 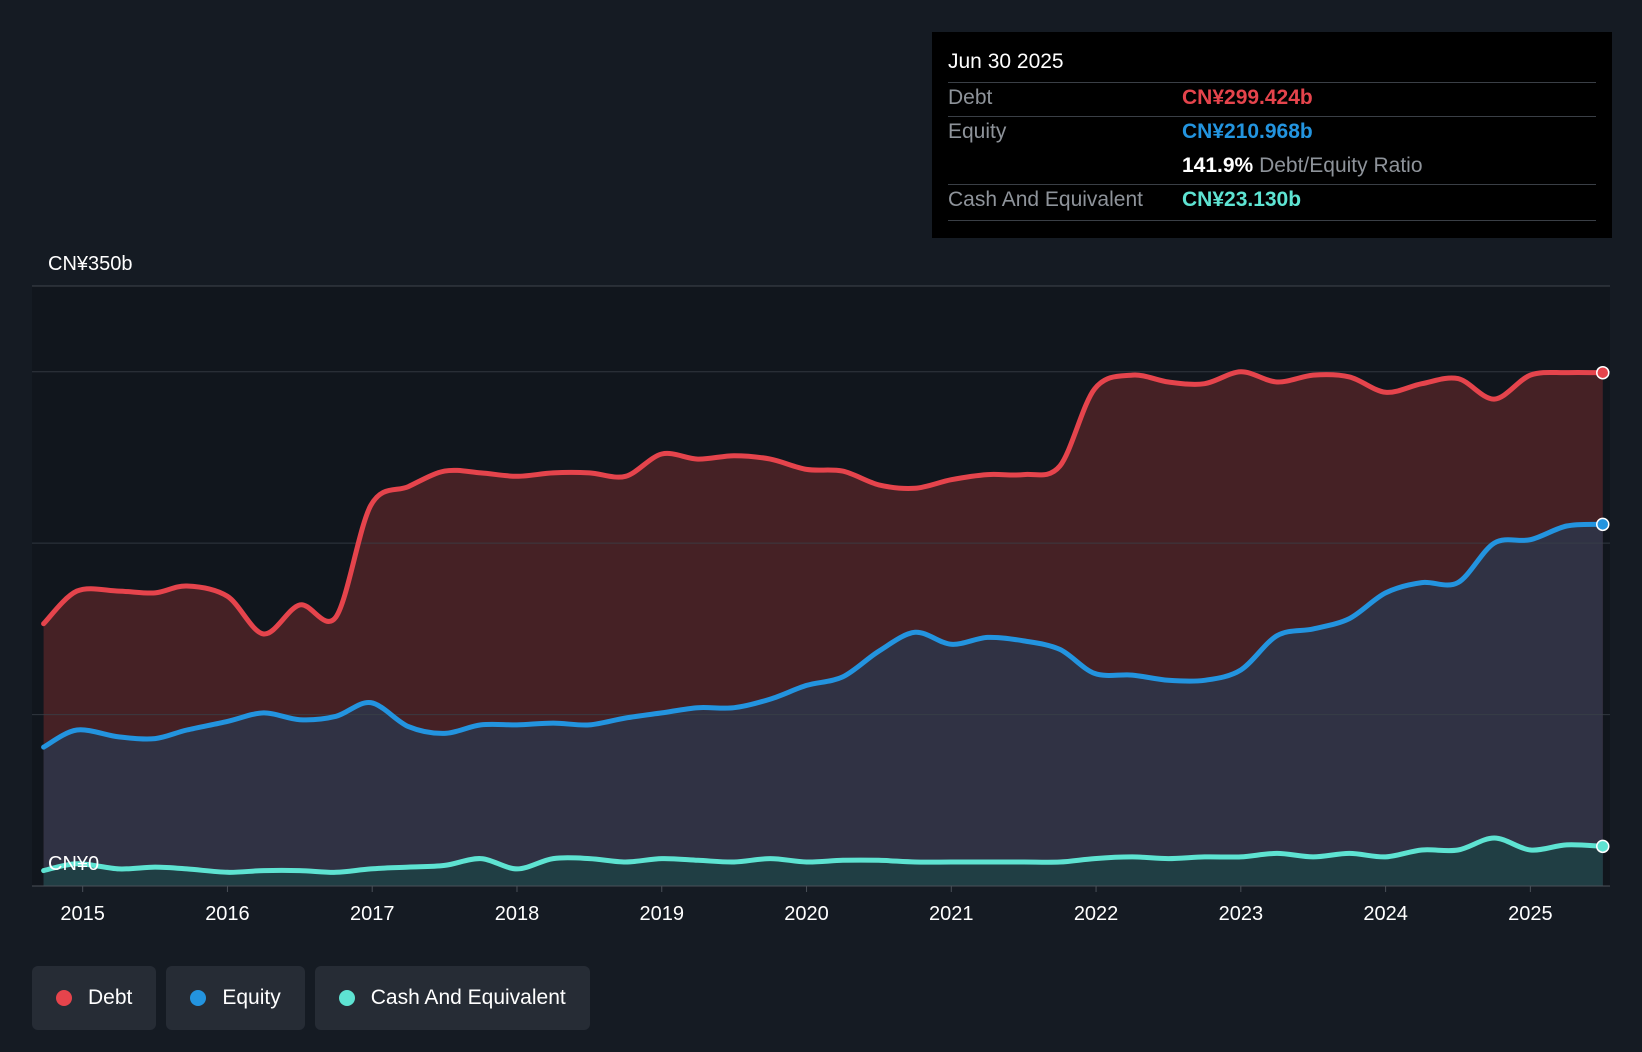 What do you see at coordinates (662, 914) in the screenshot?
I see `x-tick-label: 2019` at bounding box center [662, 914].